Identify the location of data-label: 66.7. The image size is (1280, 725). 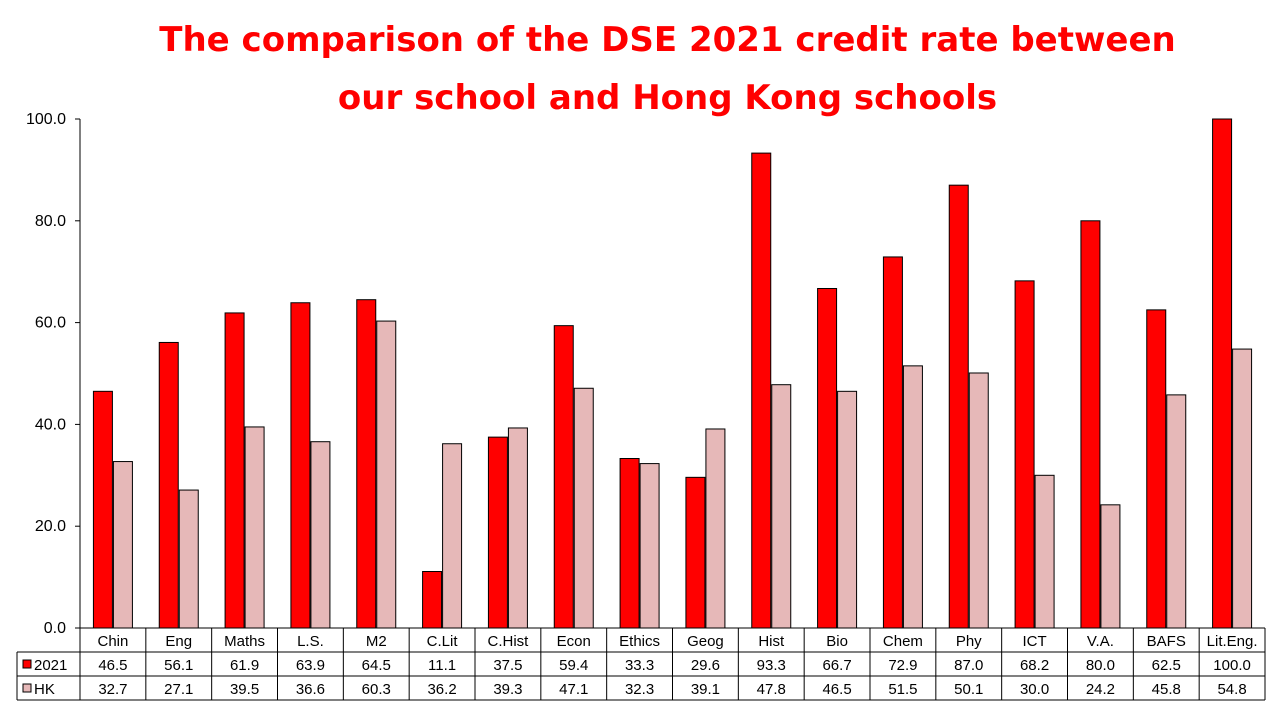
(836, 665).